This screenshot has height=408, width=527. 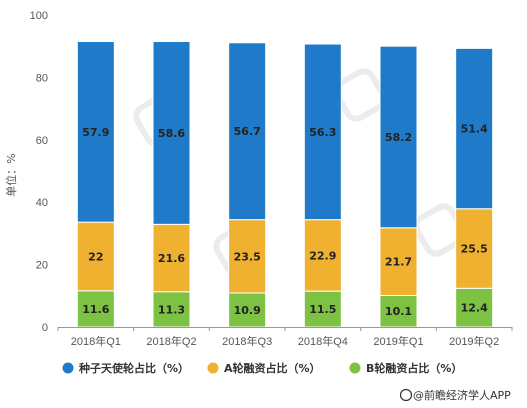 What do you see at coordinates (398, 311) in the screenshot?
I see `data-label: 10.1` at bounding box center [398, 311].